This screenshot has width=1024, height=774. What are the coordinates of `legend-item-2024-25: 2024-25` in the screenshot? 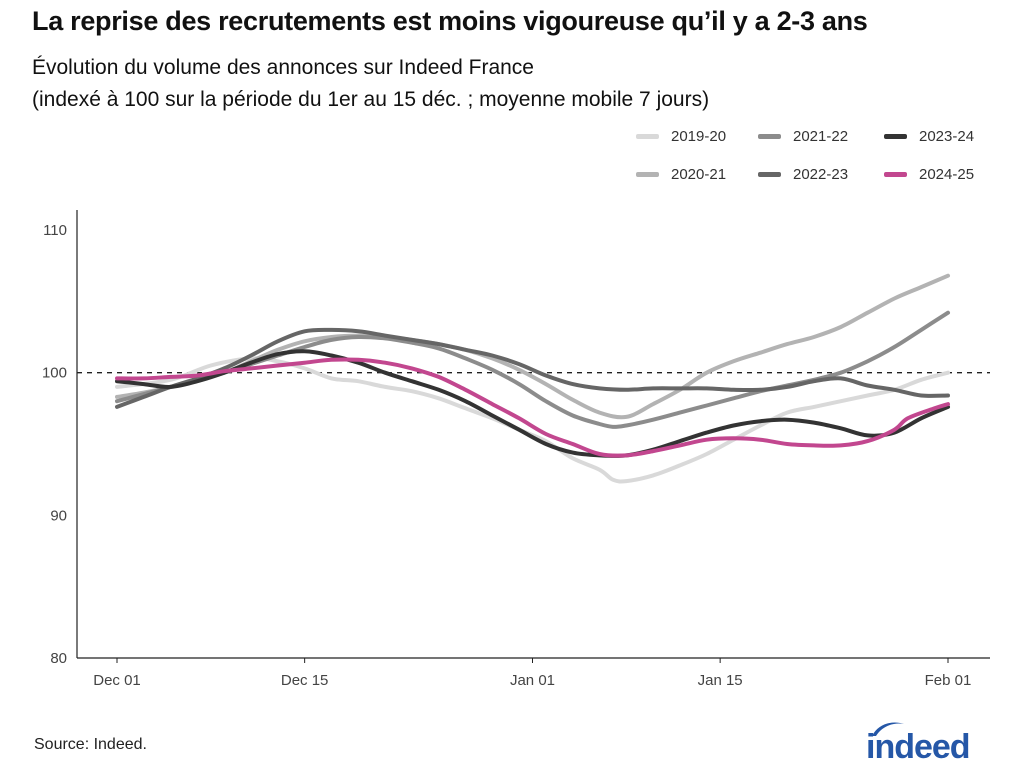 It's located at (929, 174).